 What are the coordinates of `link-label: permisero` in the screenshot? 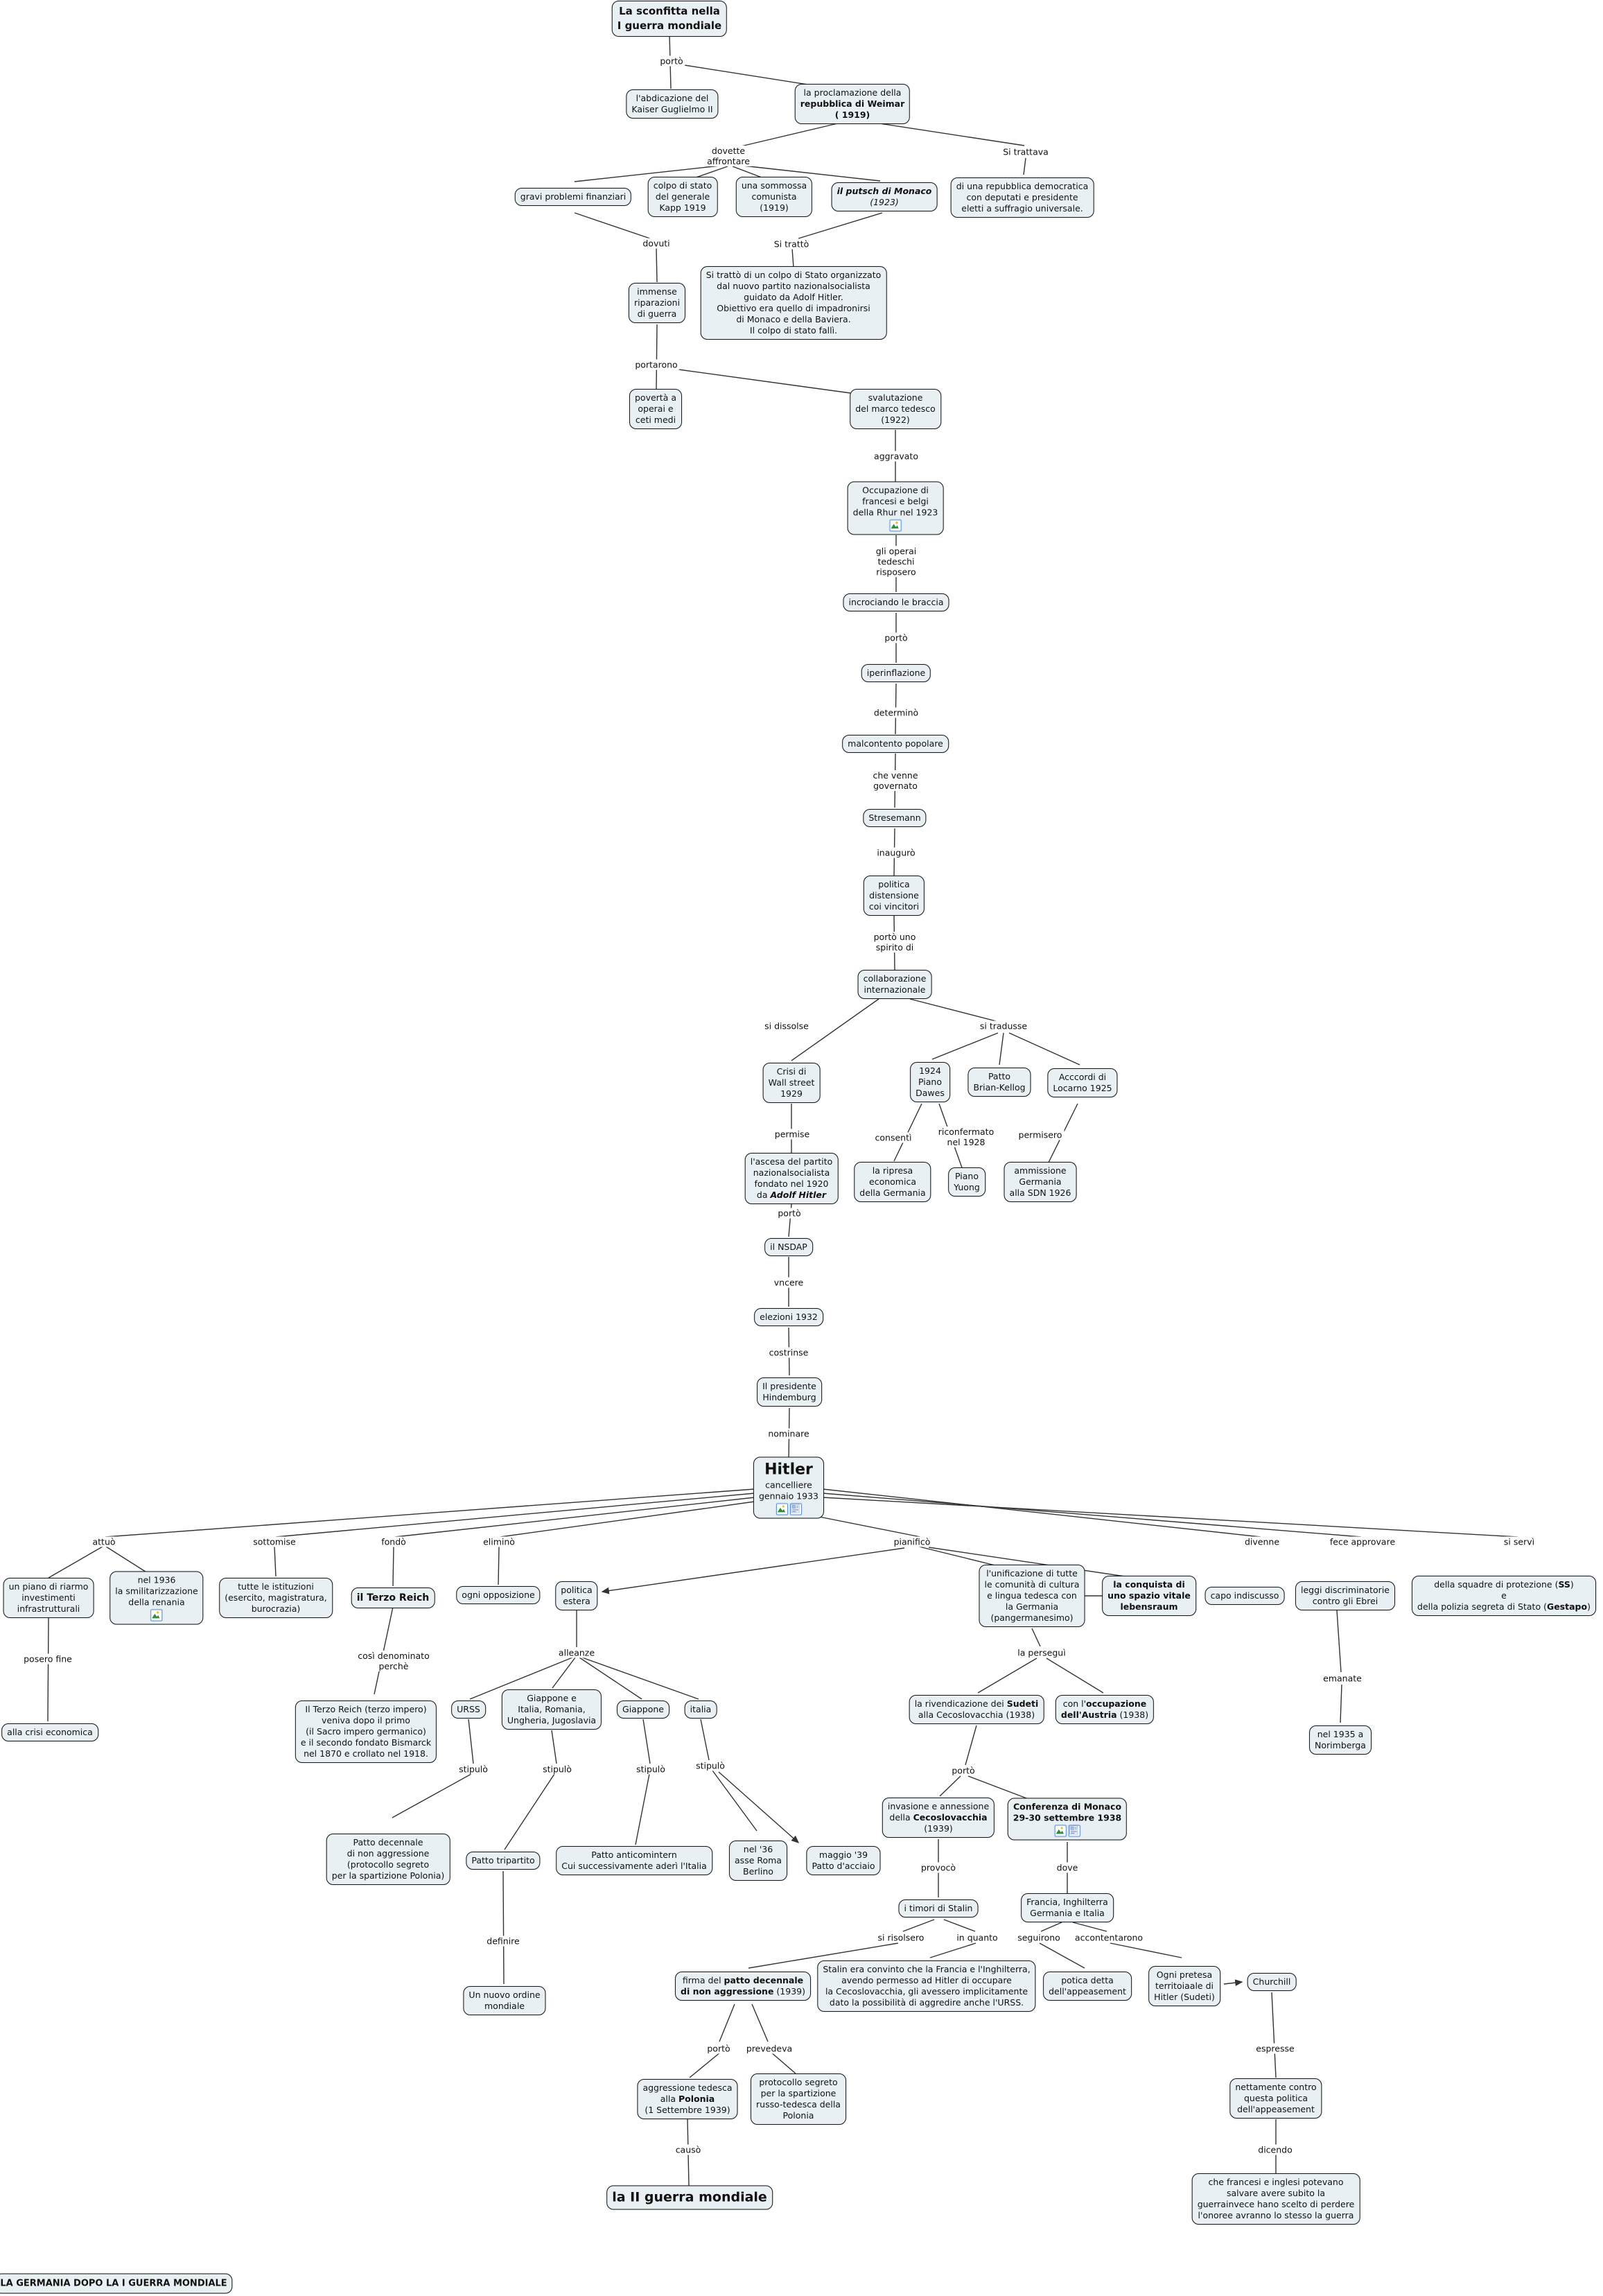 It's located at (1040, 1134).